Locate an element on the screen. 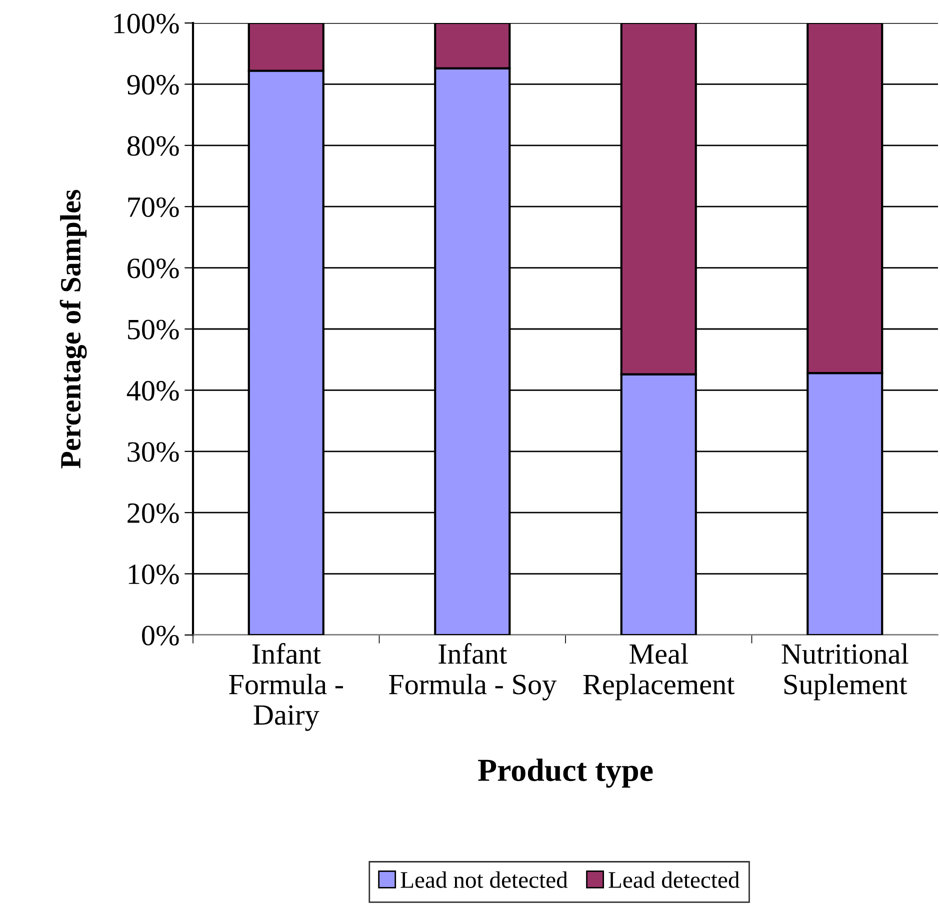 The width and height of the screenshot is (940, 914). y-tick-label: 60% is located at coordinates (153, 268).